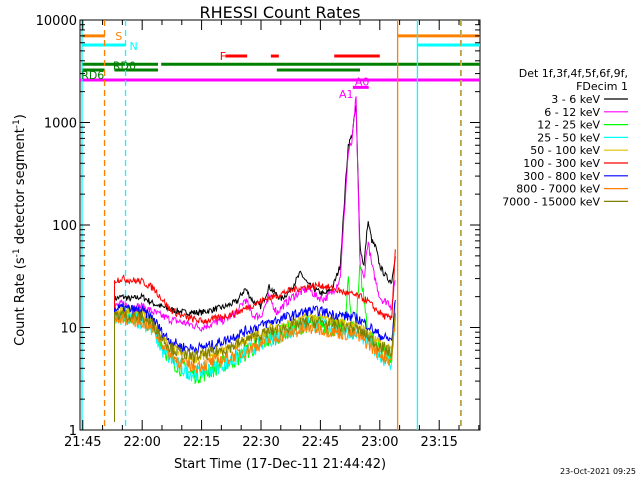 Image resolution: width=640 pixels, height=480 pixels. What do you see at coordinates (565, 150) in the screenshot?
I see `legend-entry-label: 50 - 100 keV` at bounding box center [565, 150].